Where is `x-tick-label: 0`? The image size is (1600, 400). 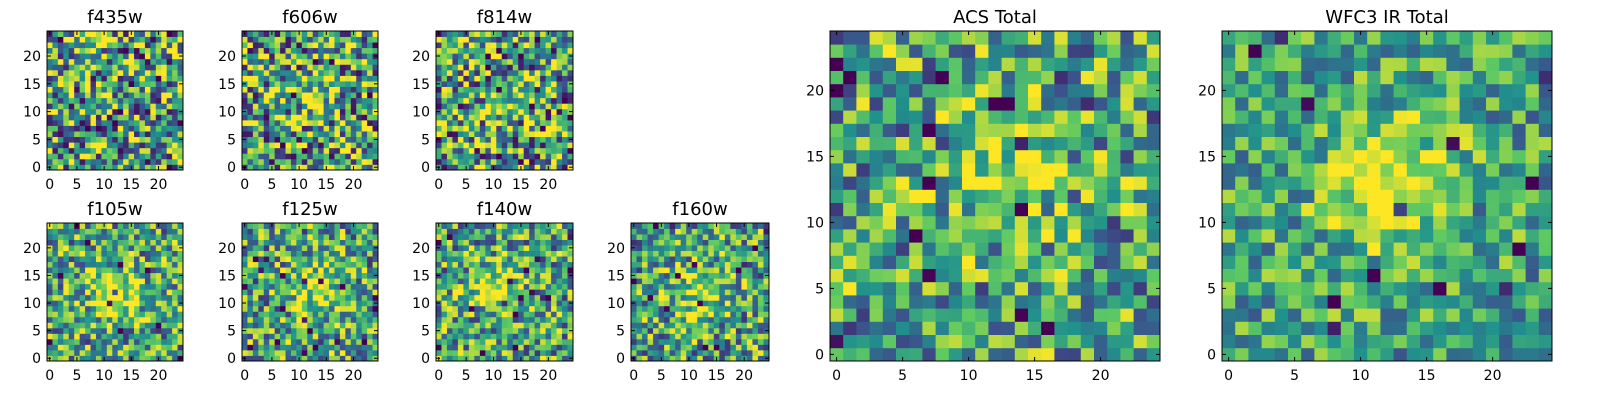
x-tick-label: 0 is located at coordinates (49, 376).